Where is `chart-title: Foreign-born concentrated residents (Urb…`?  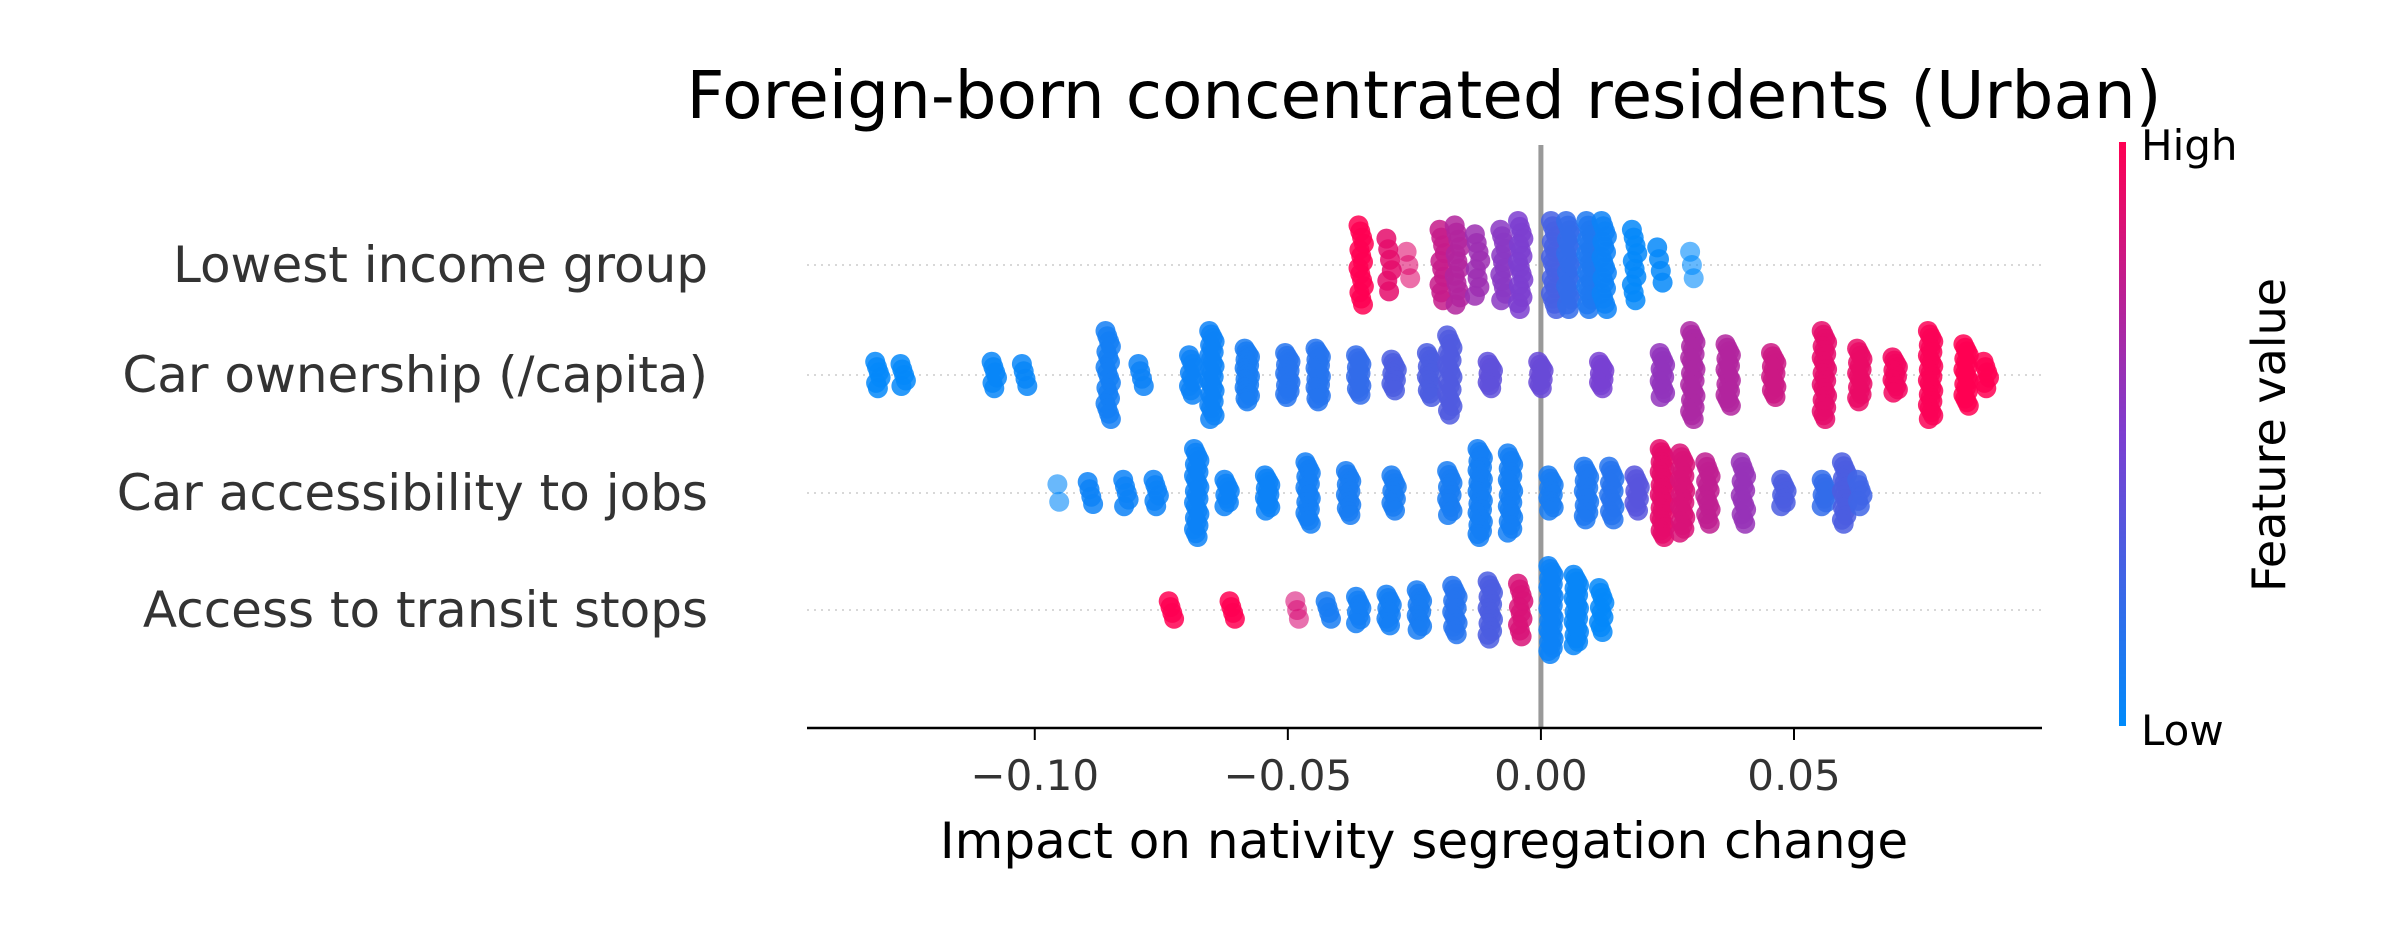
chart-title: Foreign-born concentrated residents (Urb… is located at coordinates (1424, 95).